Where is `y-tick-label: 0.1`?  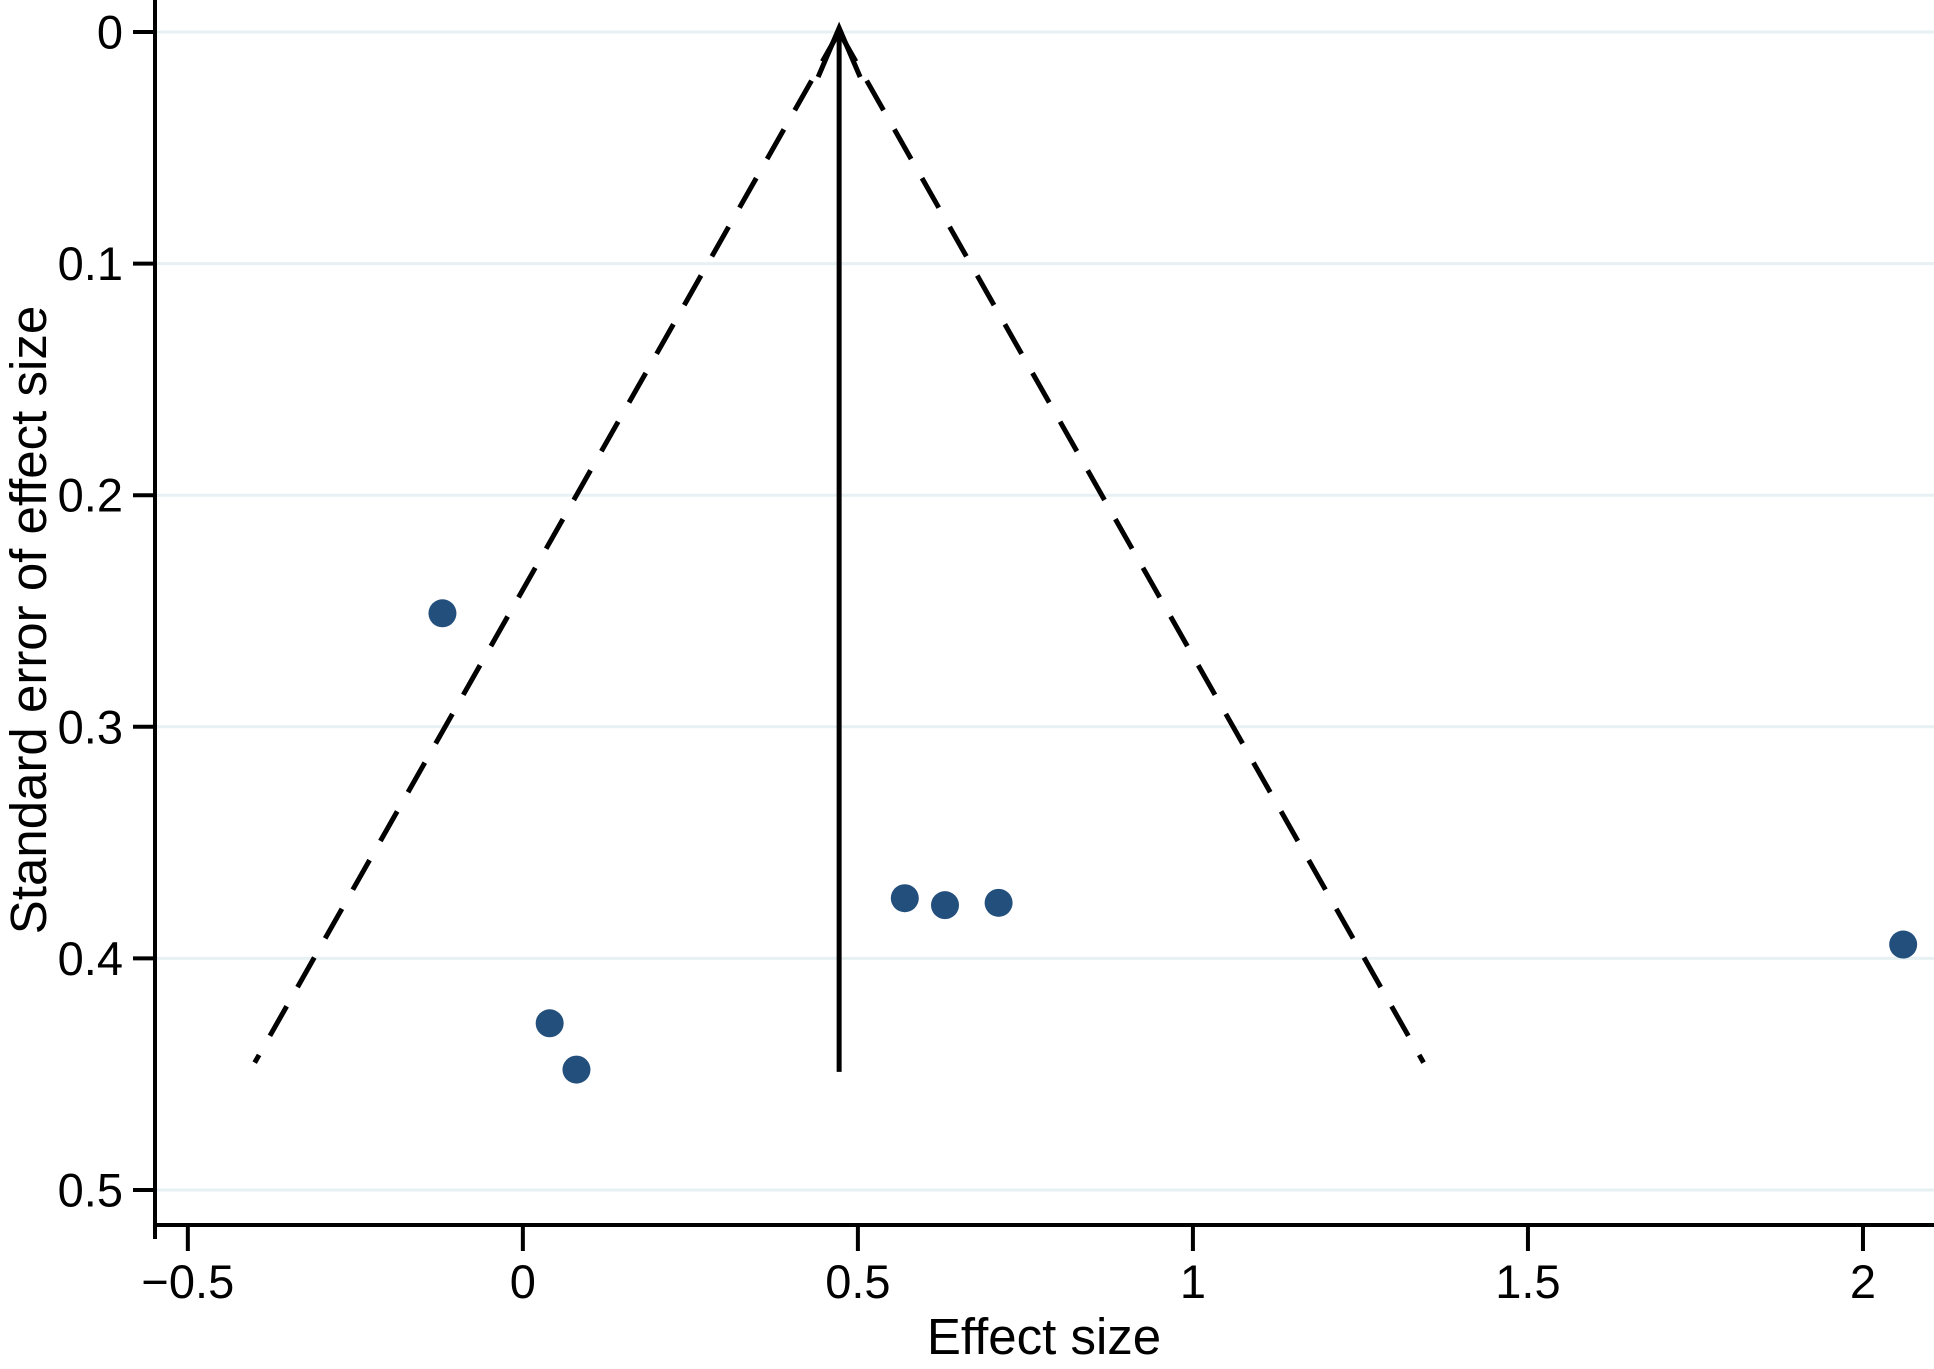 y-tick-label: 0.1 is located at coordinates (90, 263).